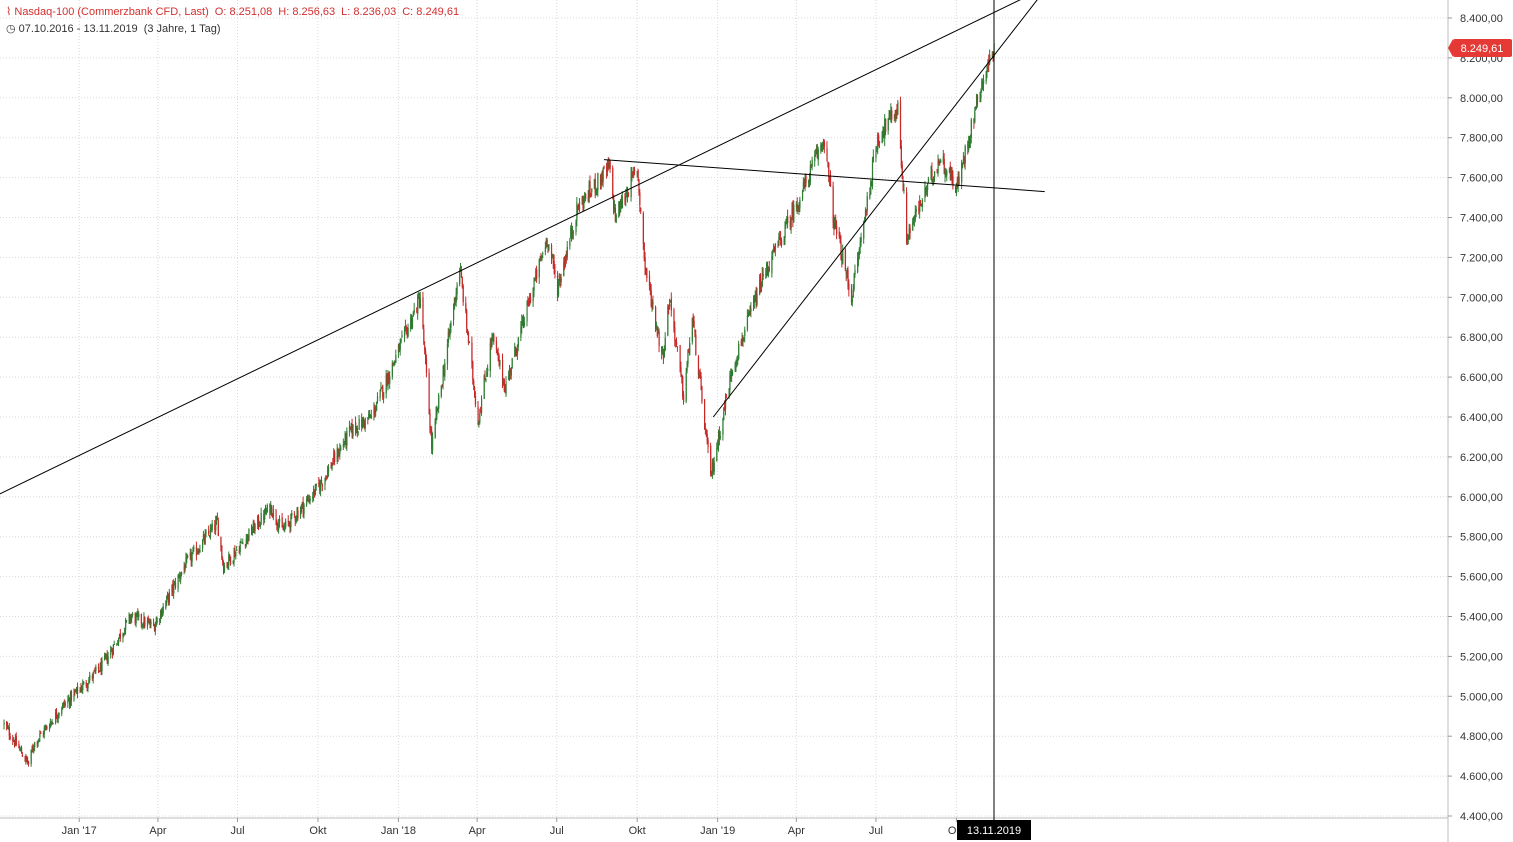  What do you see at coordinates (1482, 49) in the screenshot?
I see `price-badge-label: 8.249,61` at bounding box center [1482, 49].